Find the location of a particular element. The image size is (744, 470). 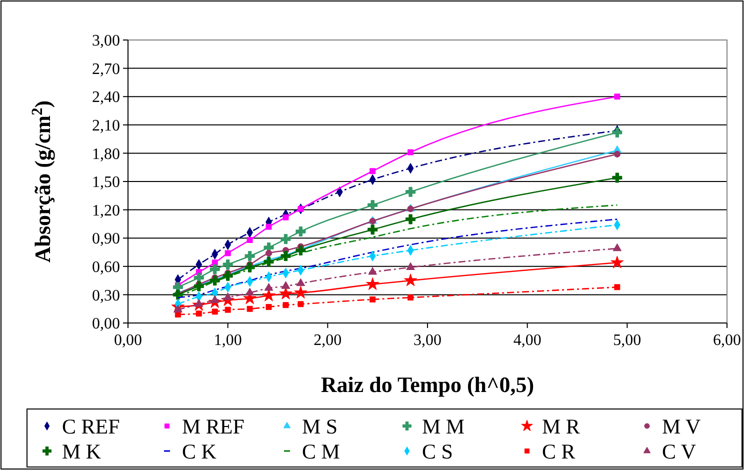

y-tick-label: 1,20 is located at coordinates (106, 211).